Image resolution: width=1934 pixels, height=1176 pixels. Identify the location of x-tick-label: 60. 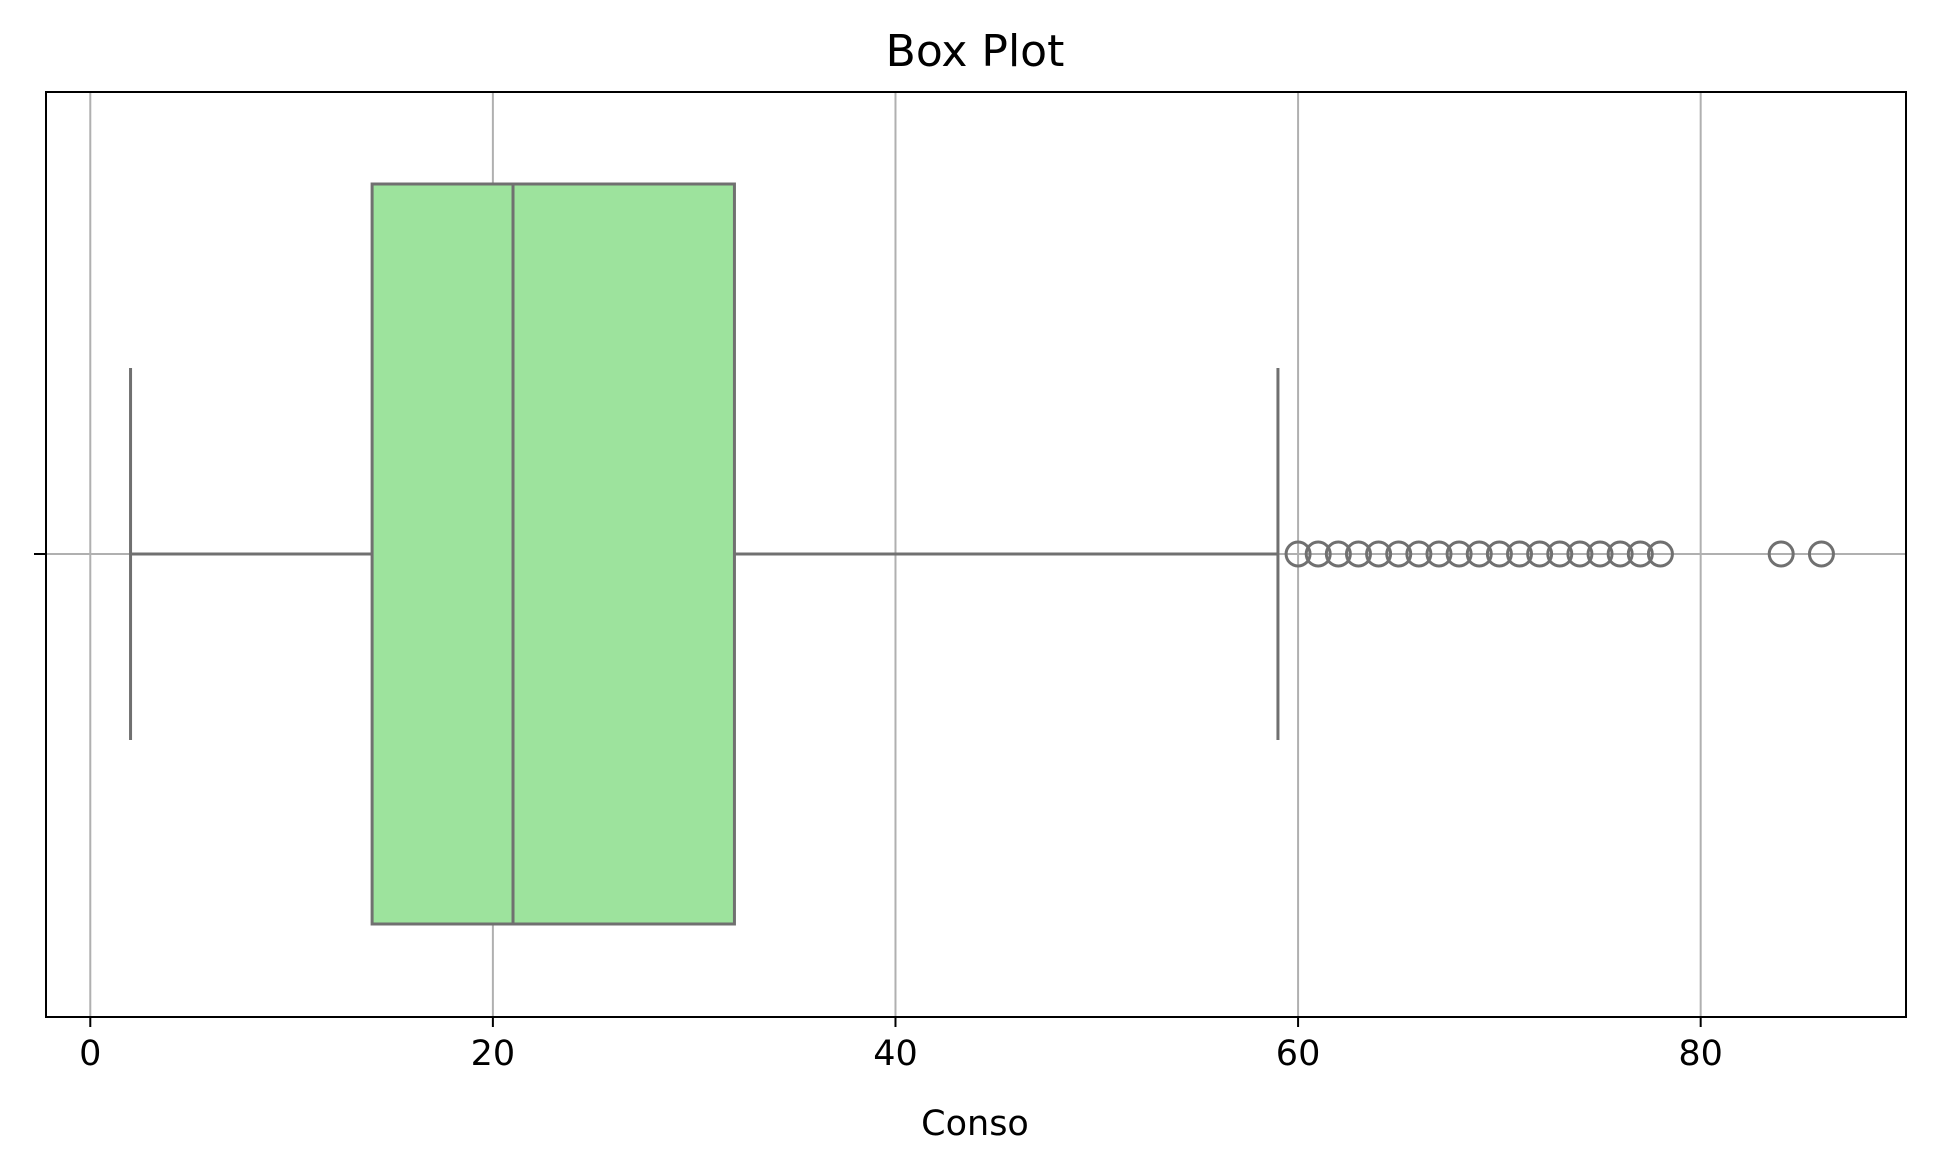
(1298, 1054).